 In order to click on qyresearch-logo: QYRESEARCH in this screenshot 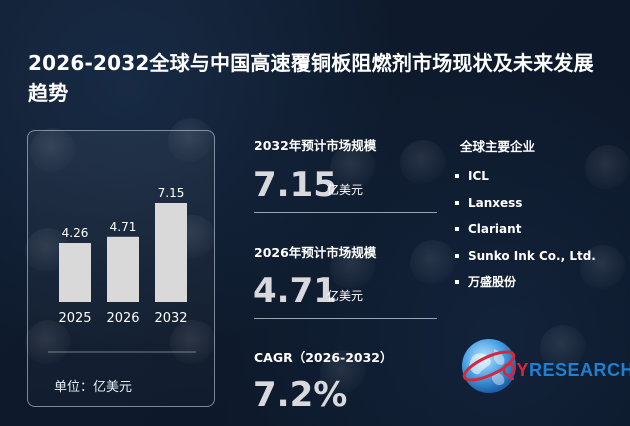, I will do `click(545, 368)`.